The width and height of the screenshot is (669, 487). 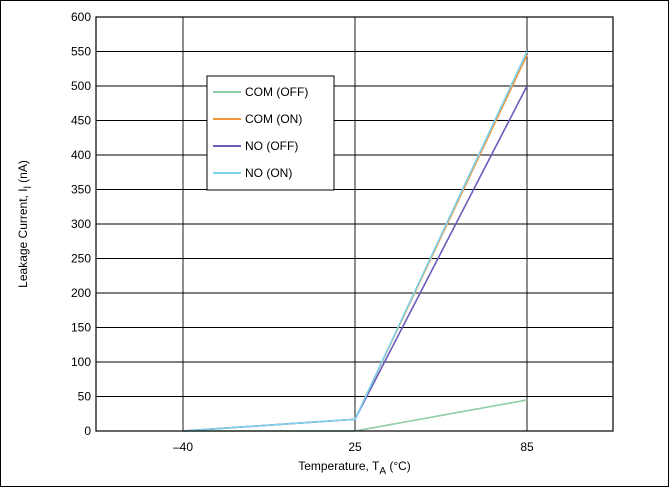 I want to click on x-axis-title: Temperature, TA (°C), so click(x=354, y=468).